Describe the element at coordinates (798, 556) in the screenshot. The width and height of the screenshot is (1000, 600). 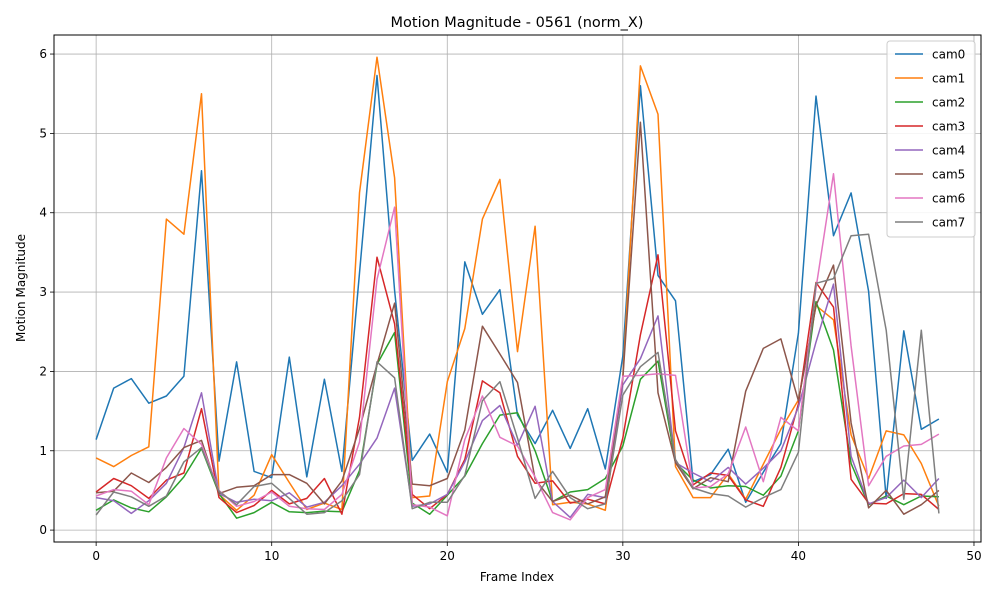
I see `x-tick-label: 40` at that location.